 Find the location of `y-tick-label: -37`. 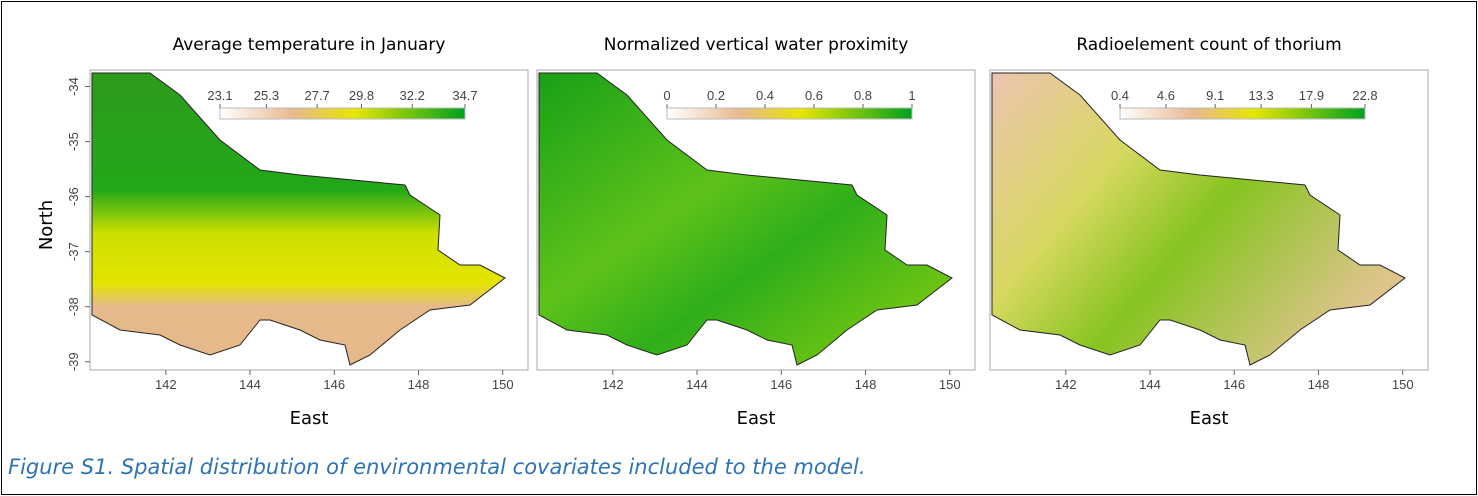

y-tick-label: -37 is located at coordinates (73, 251).